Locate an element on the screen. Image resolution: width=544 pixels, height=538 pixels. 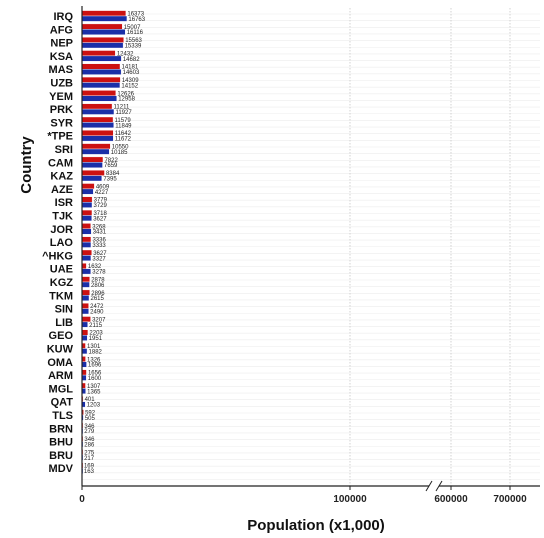
data-label: 346 is located at coordinates (89, 440).